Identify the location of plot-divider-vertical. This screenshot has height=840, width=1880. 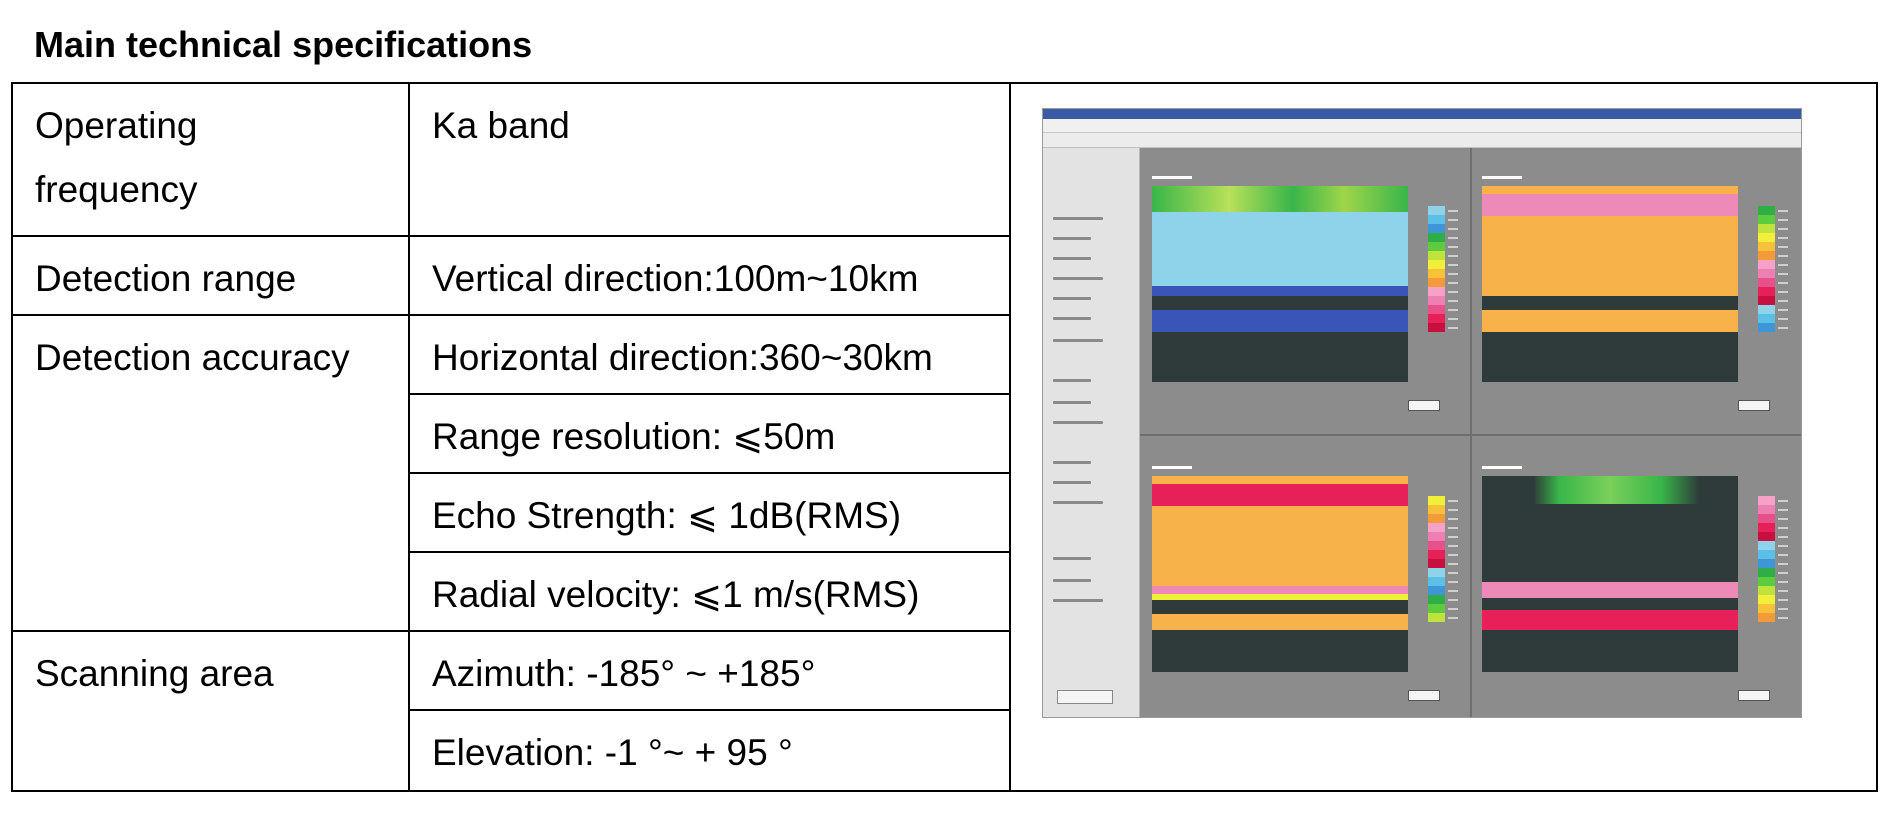
(1471, 432).